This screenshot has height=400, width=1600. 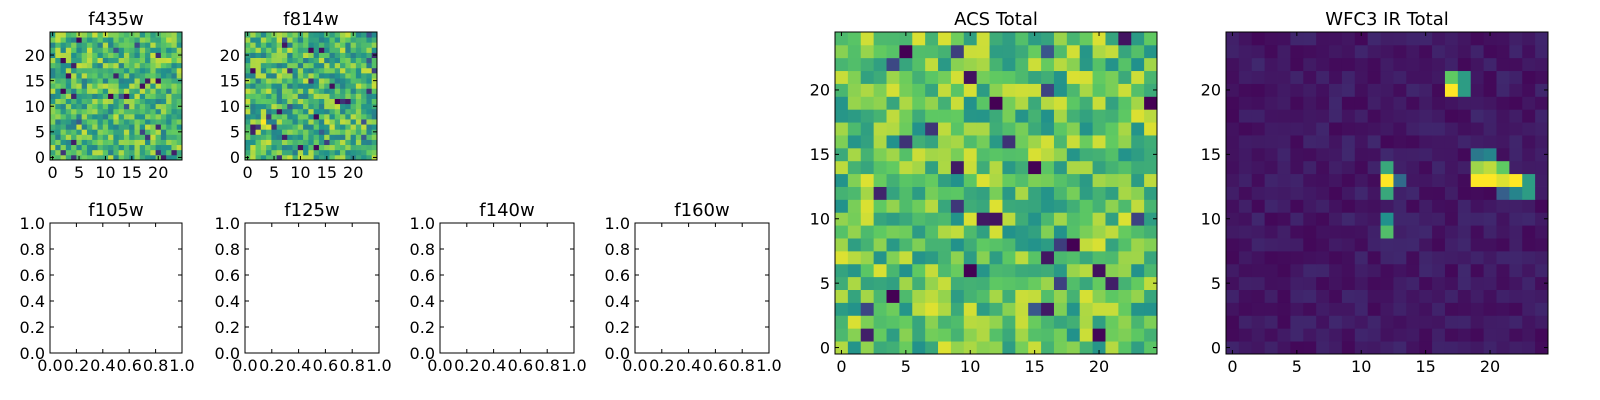 I want to click on y-tick-label: 15, so click(x=820, y=154).